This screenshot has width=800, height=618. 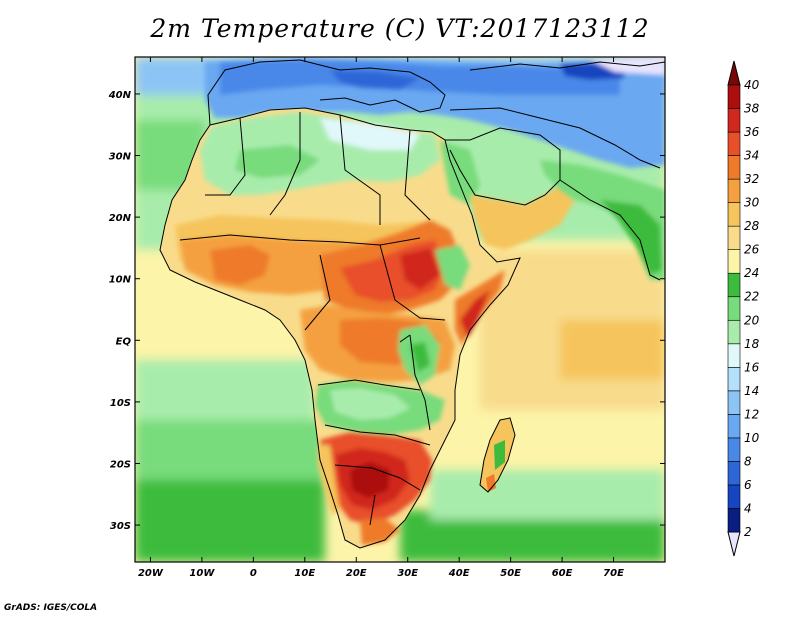 What do you see at coordinates (51, 608) in the screenshot?
I see `credit-text: GrADS: IGES/COLA` at bounding box center [51, 608].